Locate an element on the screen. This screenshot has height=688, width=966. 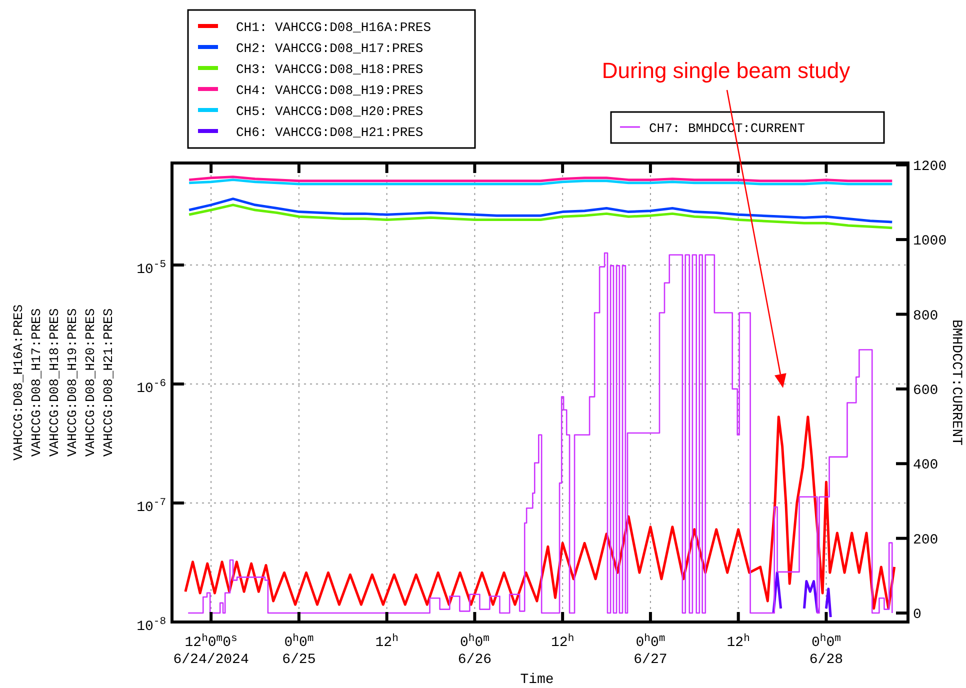
legend-label: CH3: VAHCCG:D08_H18:PRES is located at coordinates (330, 69).